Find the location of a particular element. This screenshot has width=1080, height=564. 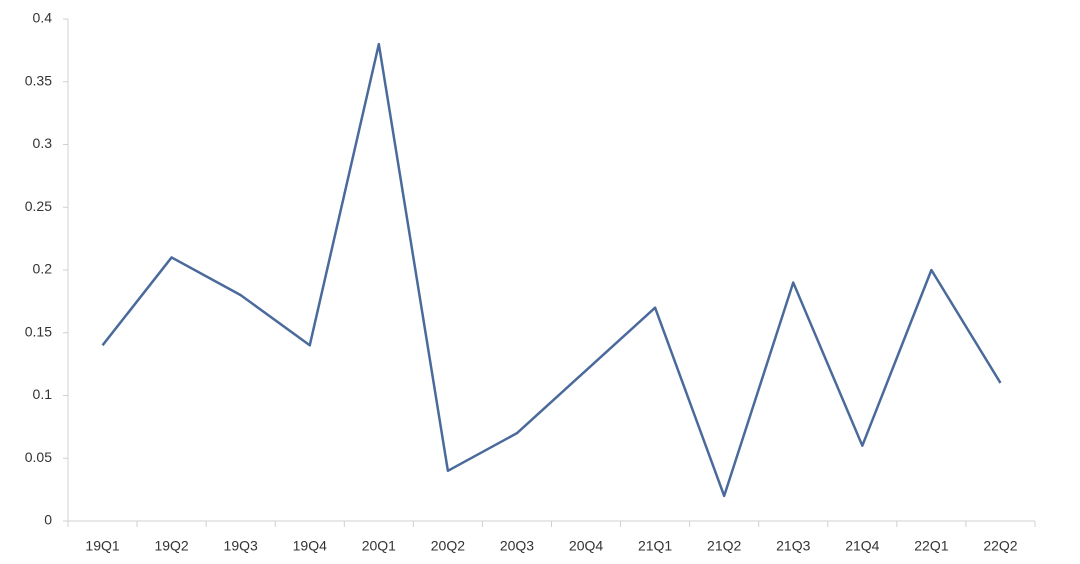

x-tick-label: 20Q1 is located at coordinates (379, 546).